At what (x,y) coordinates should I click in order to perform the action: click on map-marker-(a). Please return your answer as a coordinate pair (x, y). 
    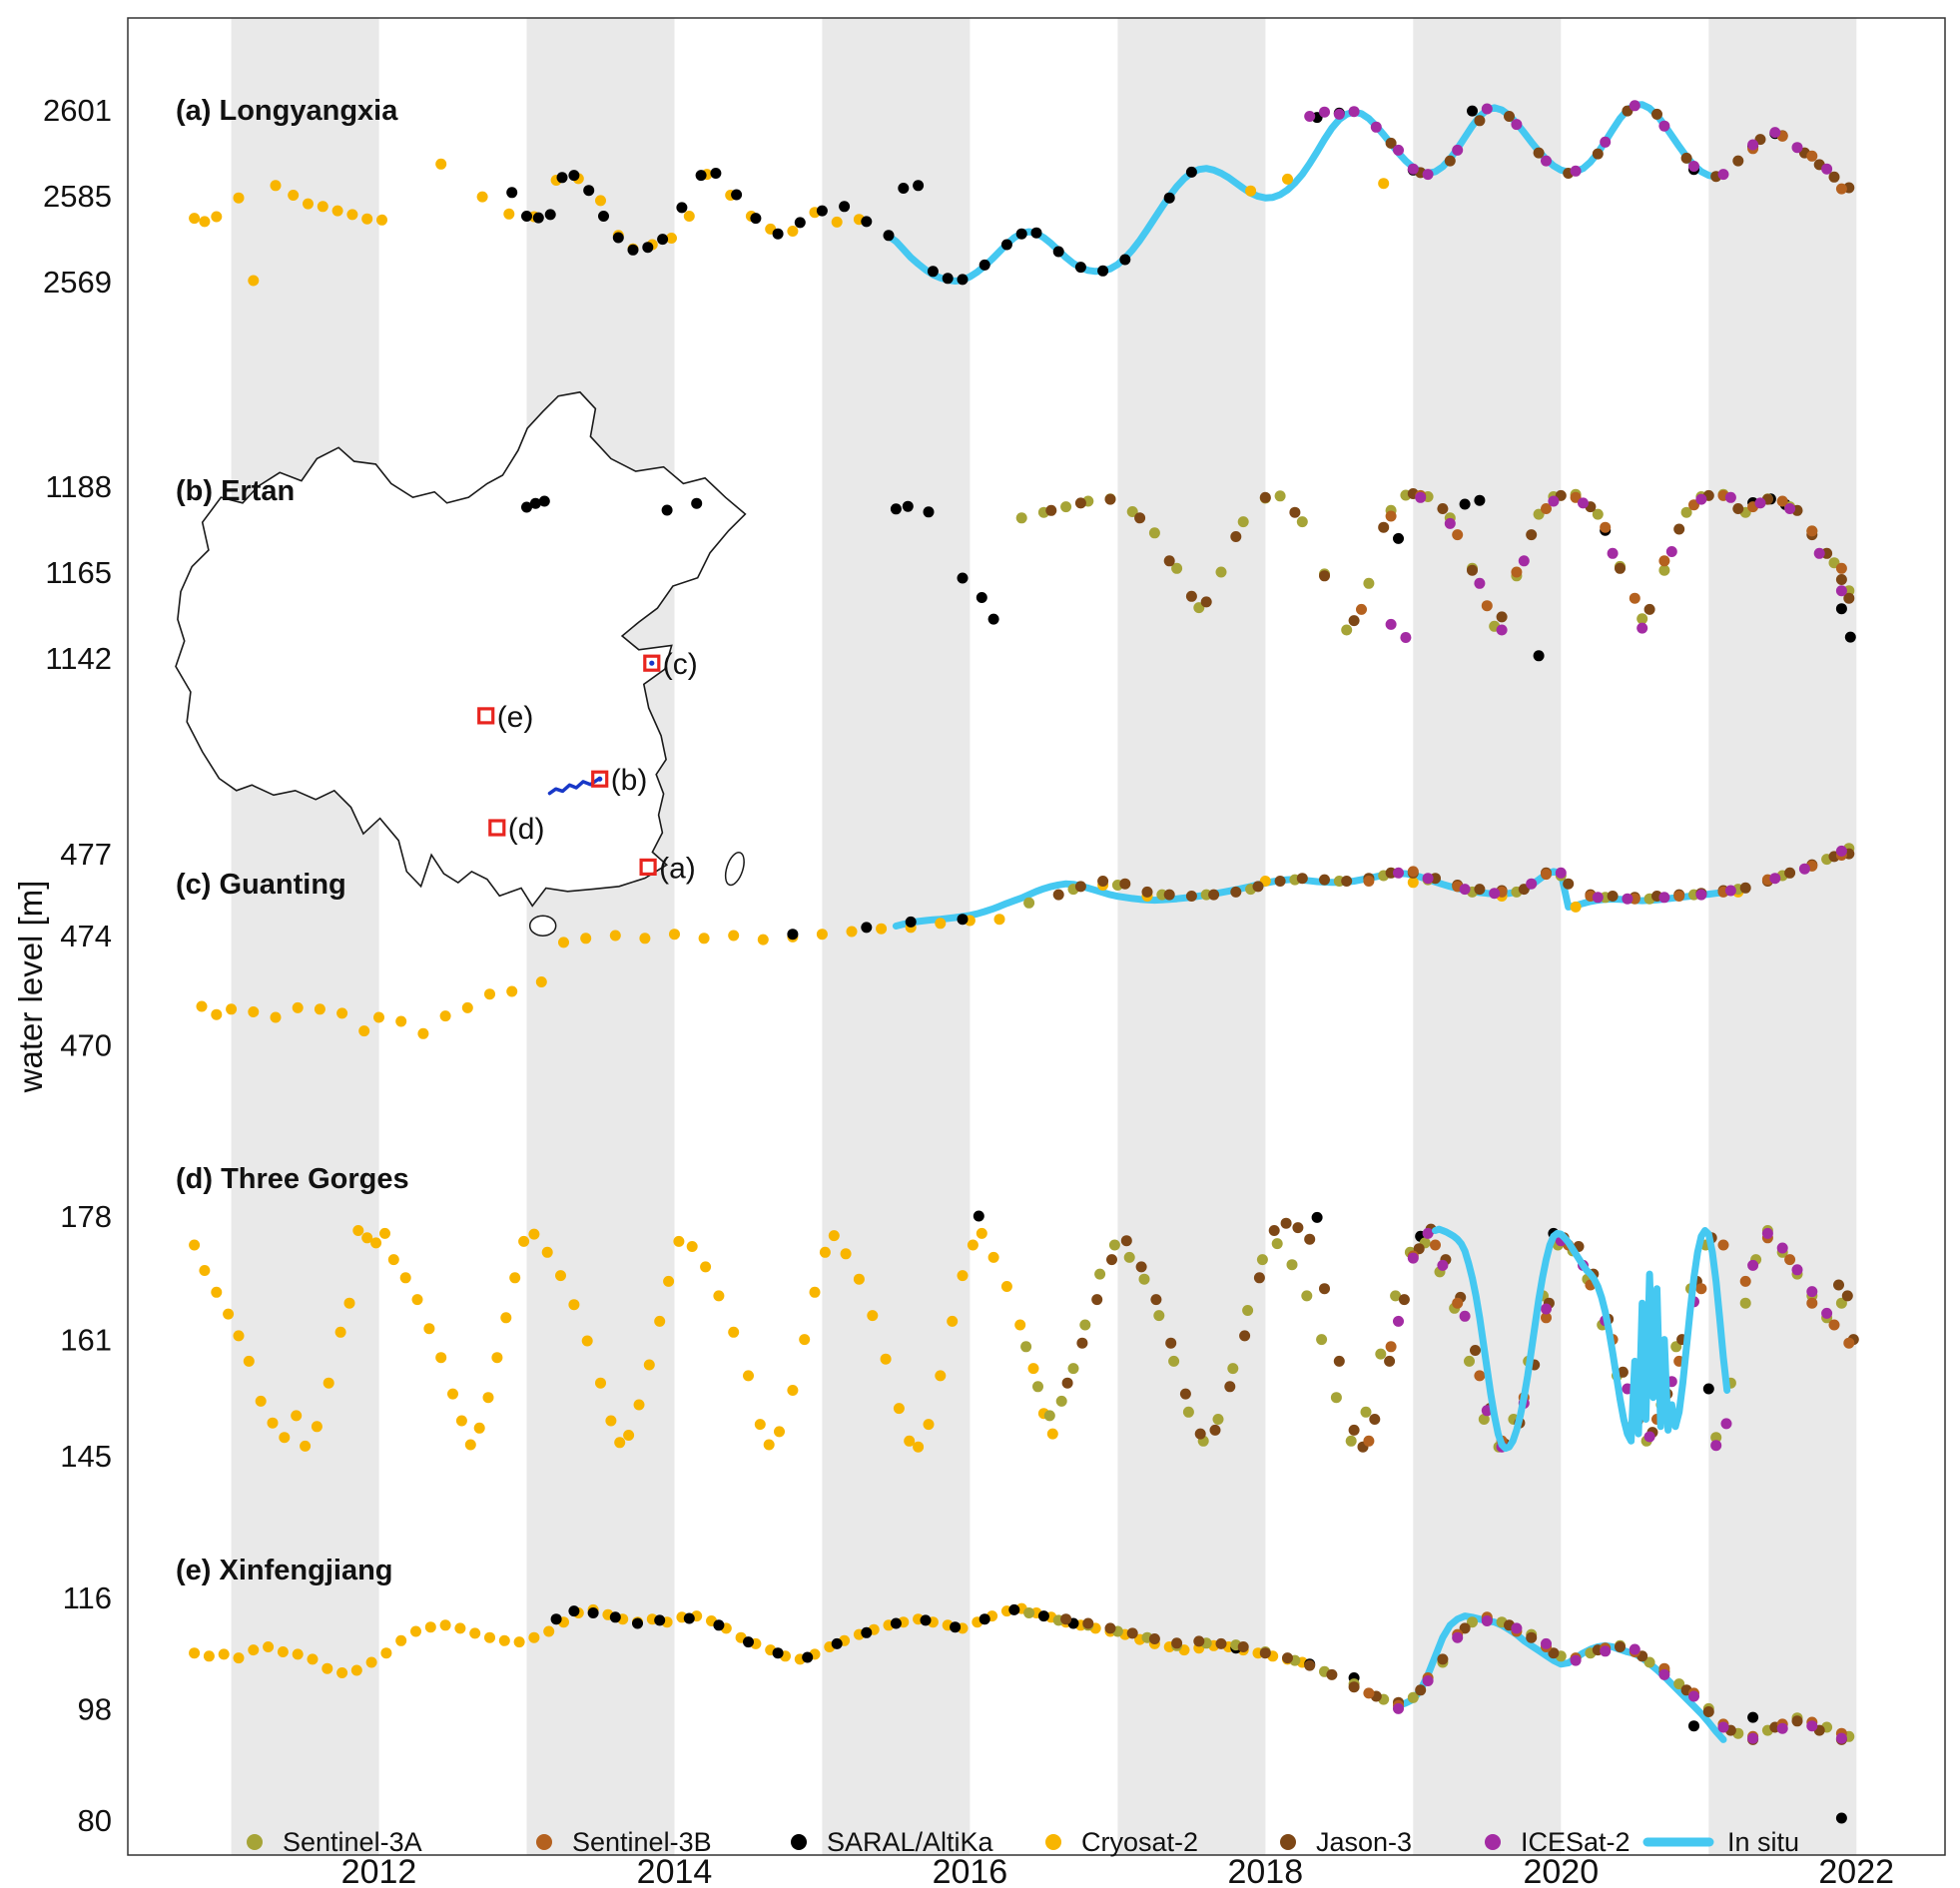
    Looking at the image, I should click on (648, 868).